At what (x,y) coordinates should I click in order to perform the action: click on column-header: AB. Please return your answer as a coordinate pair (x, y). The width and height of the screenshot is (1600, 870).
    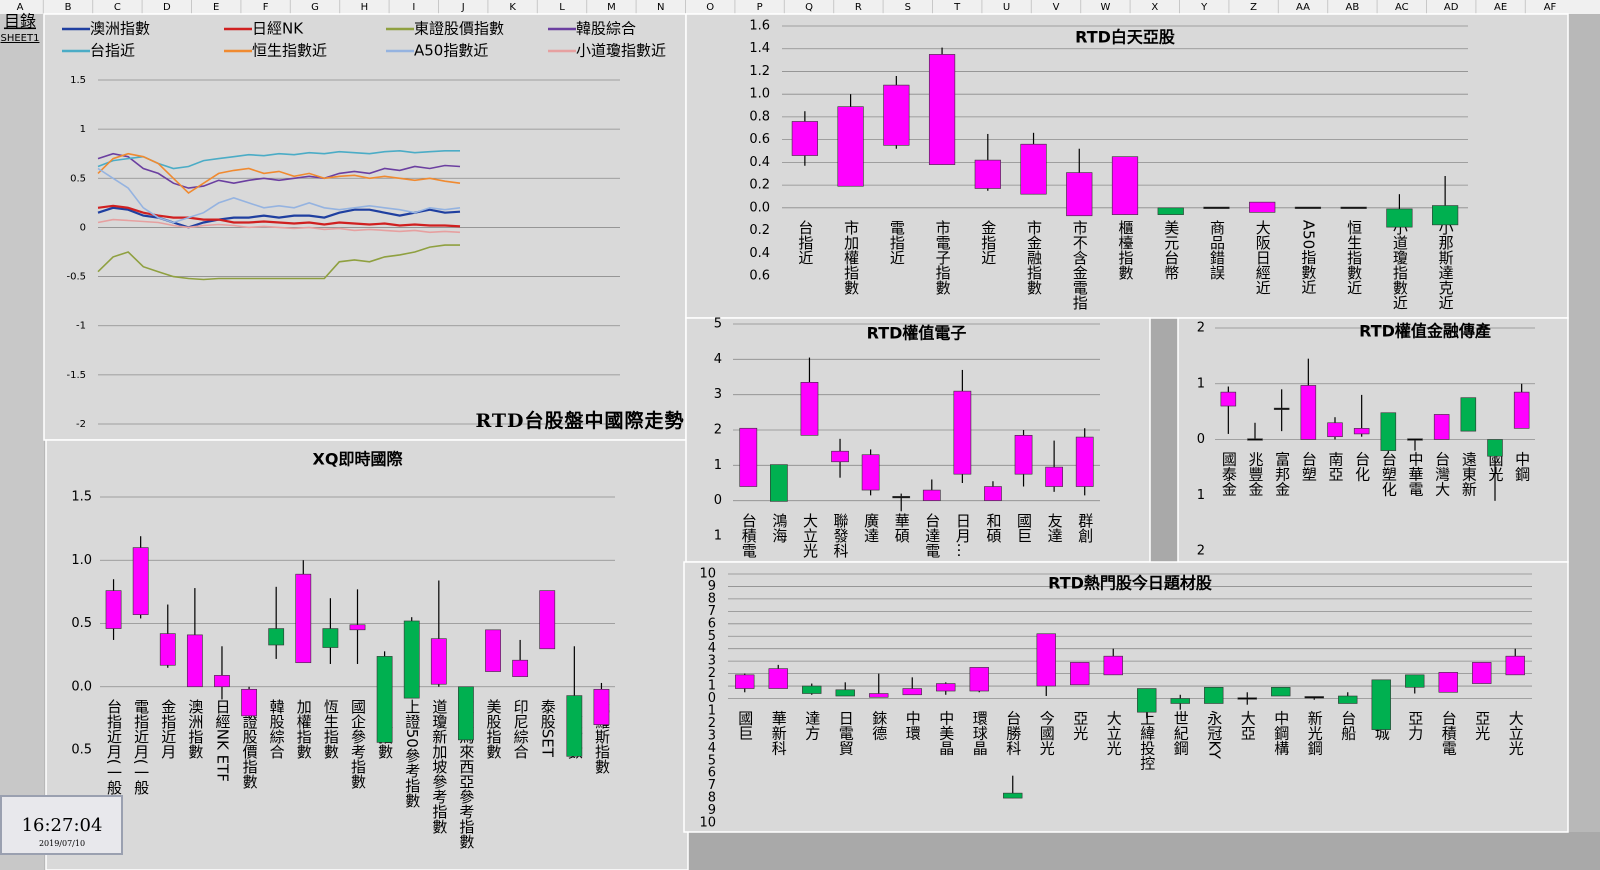
    Looking at the image, I should click on (1353, 7).